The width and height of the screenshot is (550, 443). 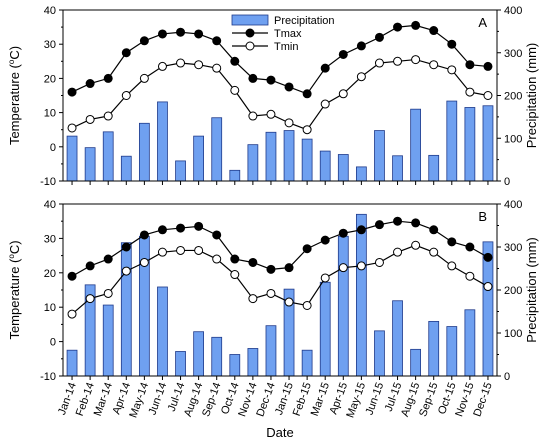 What do you see at coordinates (50, 205) in the screenshot?
I see `left-tick-label: 40` at bounding box center [50, 205].